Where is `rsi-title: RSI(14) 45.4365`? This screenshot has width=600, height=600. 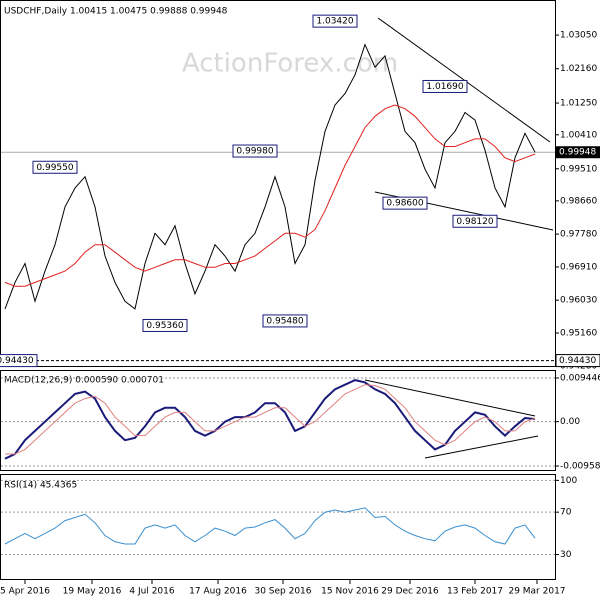
rsi-title: RSI(14) 45.4365 is located at coordinates (40, 486).